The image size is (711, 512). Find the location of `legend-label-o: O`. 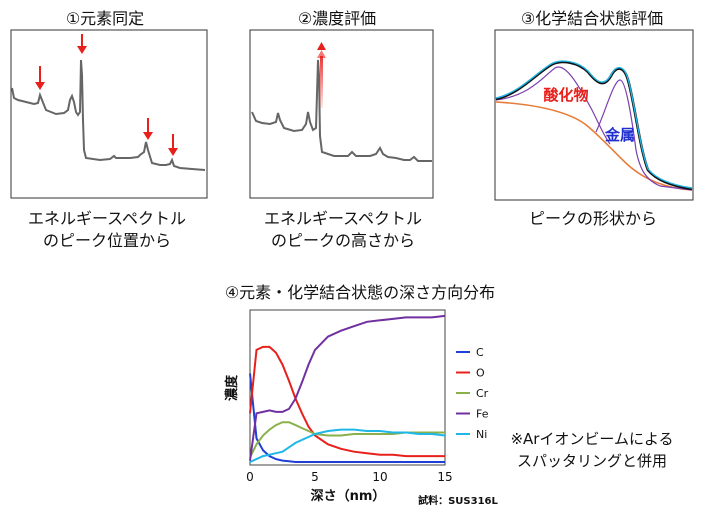

legend-label-o: O is located at coordinates (480, 373).